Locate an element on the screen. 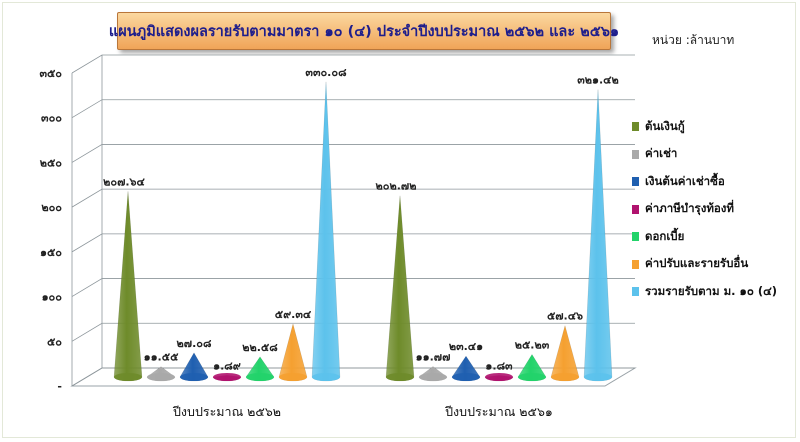  x-category-label: ปีงบประมาณ ๒๕๖๑ is located at coordinates (499, 411).